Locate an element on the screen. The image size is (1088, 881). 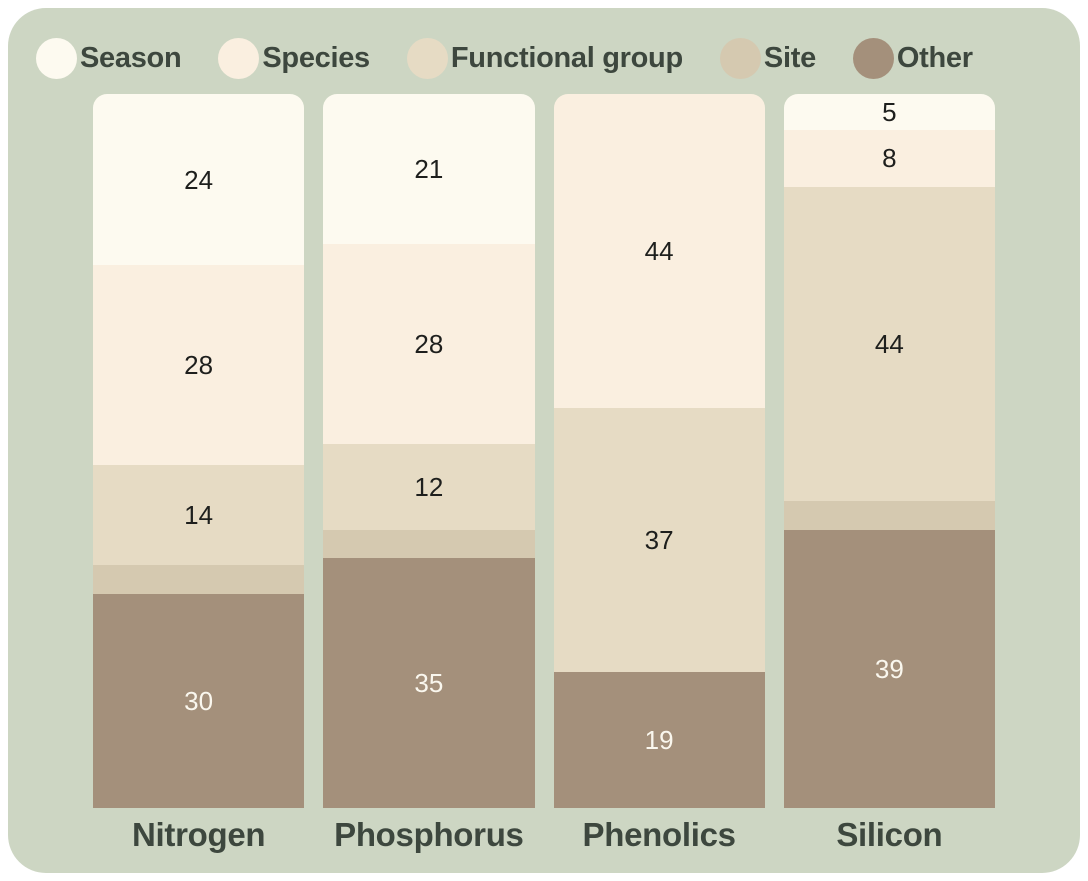
functional-group-swatch-icon is located at coordinates (427, 58).